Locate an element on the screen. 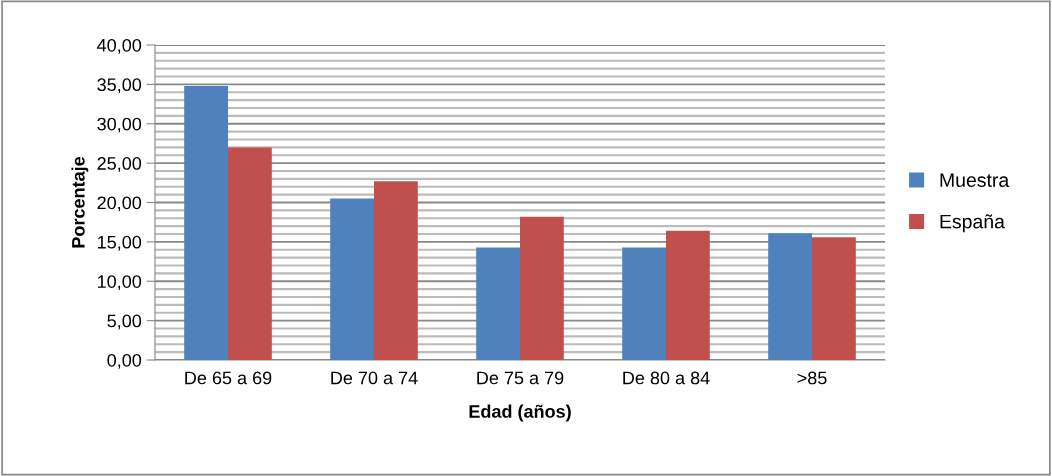  y-tick-label: 25,00 is located at coordinates (119, 164).